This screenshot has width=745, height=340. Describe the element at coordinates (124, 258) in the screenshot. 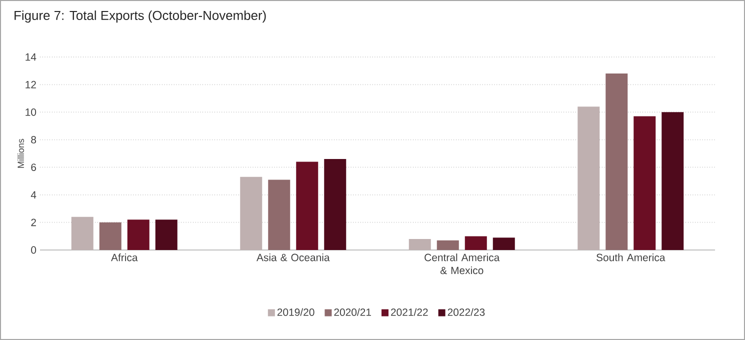

I see `x-tick-label: Africa` at that location.